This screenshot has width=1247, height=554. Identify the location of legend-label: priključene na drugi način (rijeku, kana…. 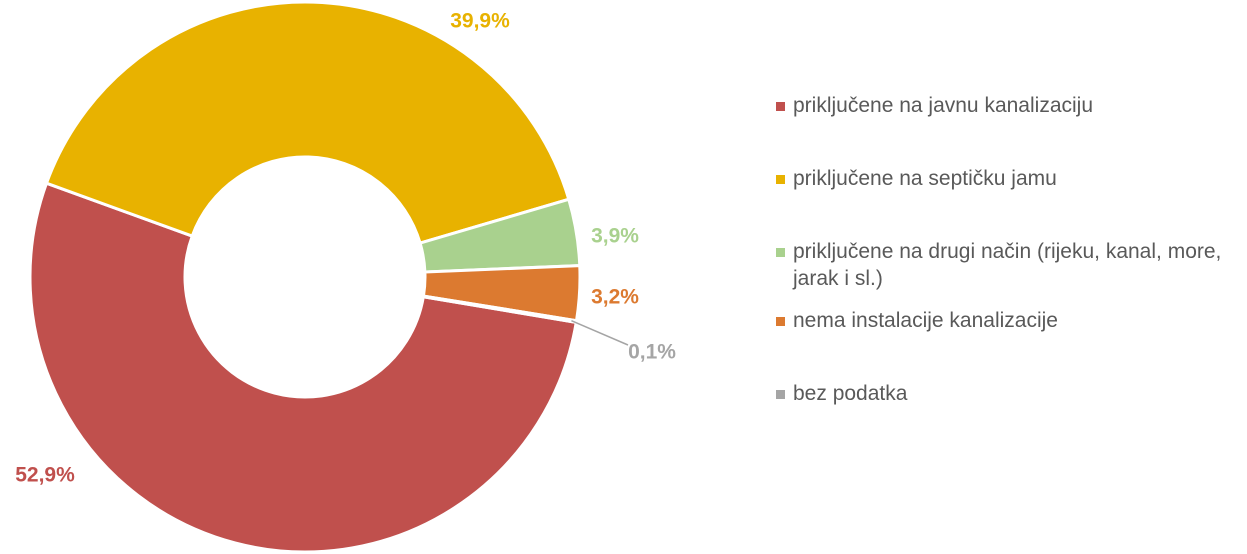
(1007, 265).